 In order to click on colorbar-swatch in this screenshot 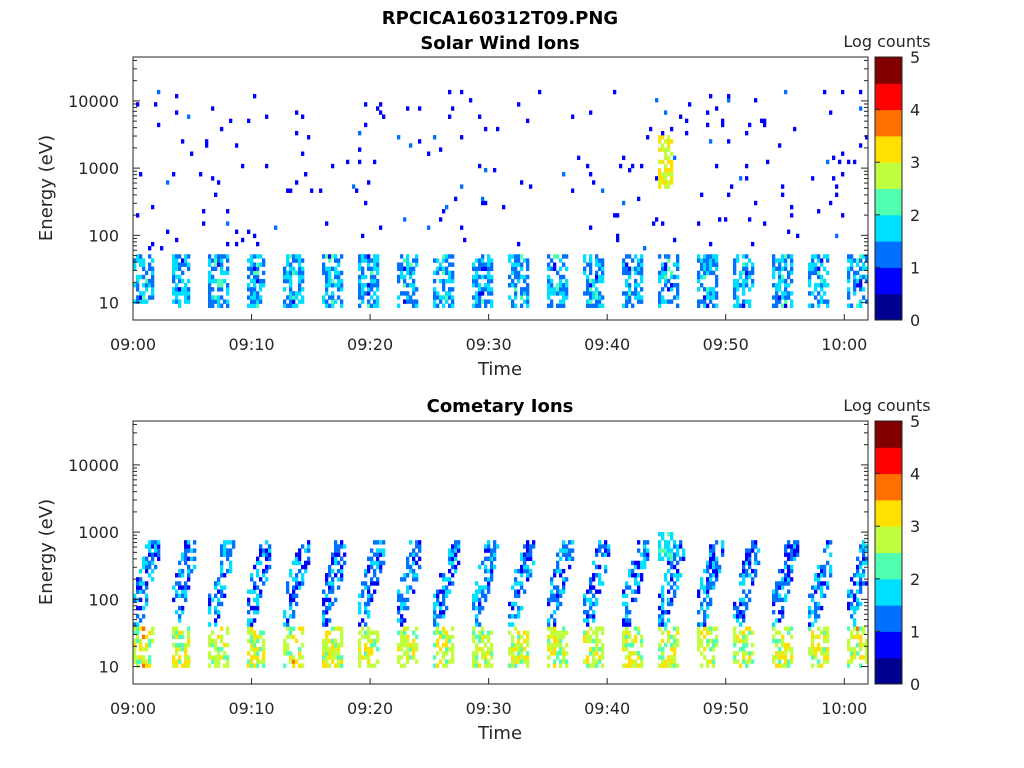, I will do `click(888, 671)`.